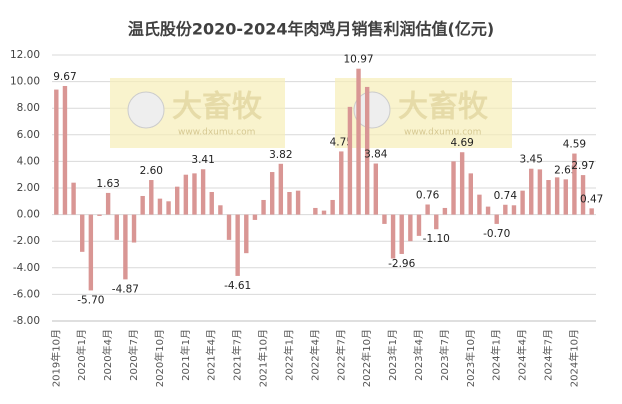  What do you see at coordinates (496, 234) in the screenshot?
I see `value-label: -0.70` at bounding box center [496, 234].